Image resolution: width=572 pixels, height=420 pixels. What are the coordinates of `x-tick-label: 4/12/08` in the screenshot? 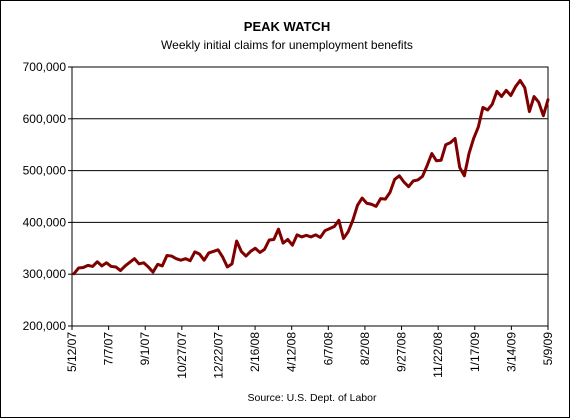 It's located at (292, 352).